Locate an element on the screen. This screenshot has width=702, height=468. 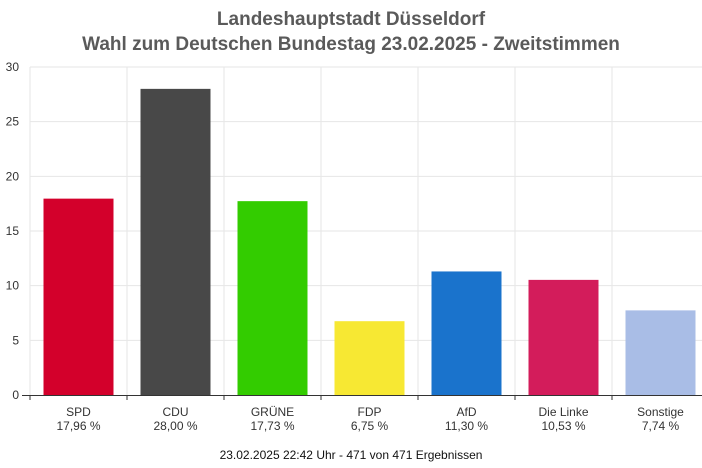
bar-cdu is located at coordinates (175, 241).